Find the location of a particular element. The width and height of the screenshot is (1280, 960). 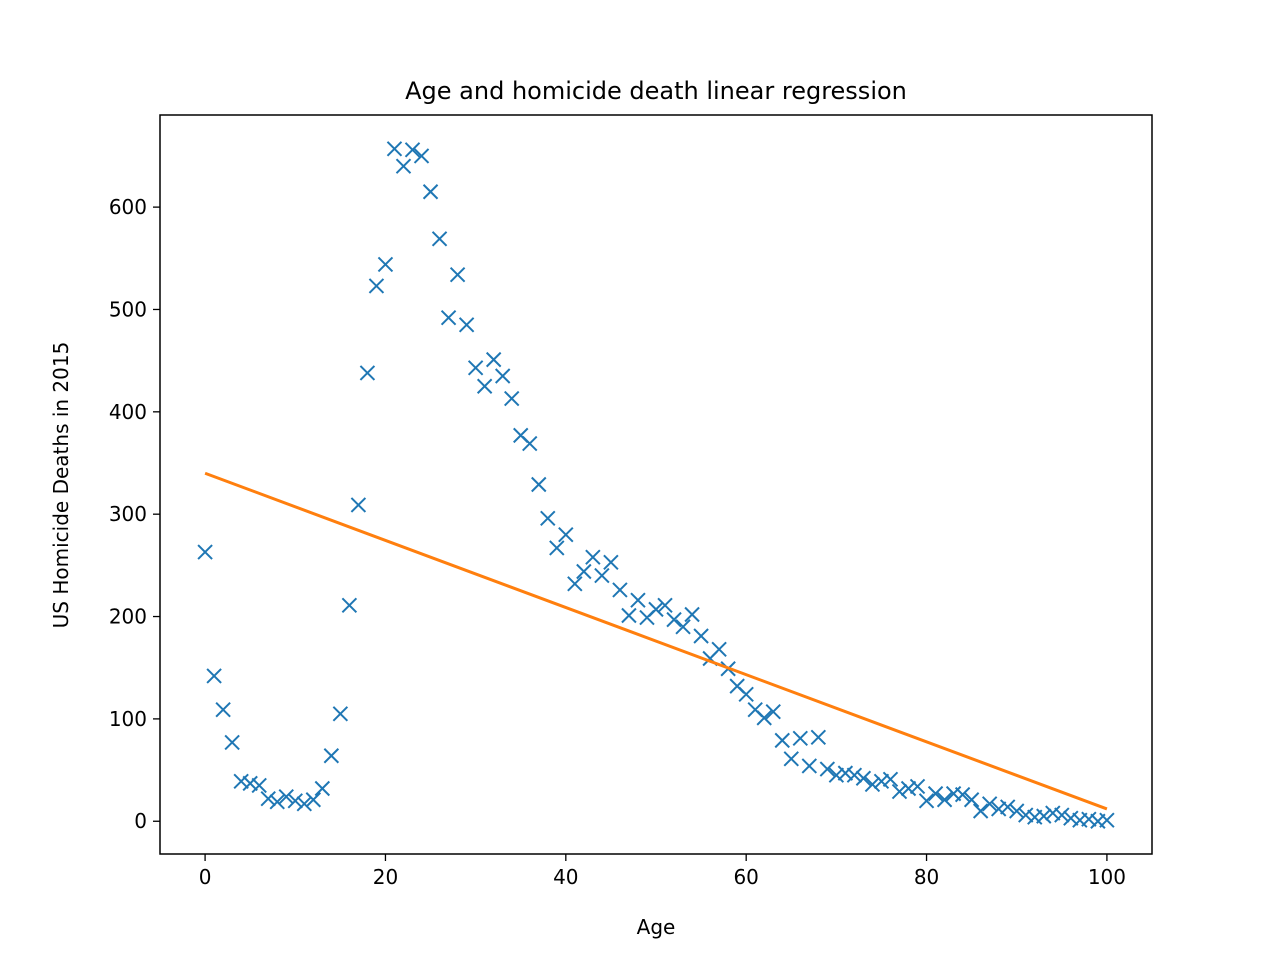

x-tick-label: 60 is located at coordinates (745, 877).